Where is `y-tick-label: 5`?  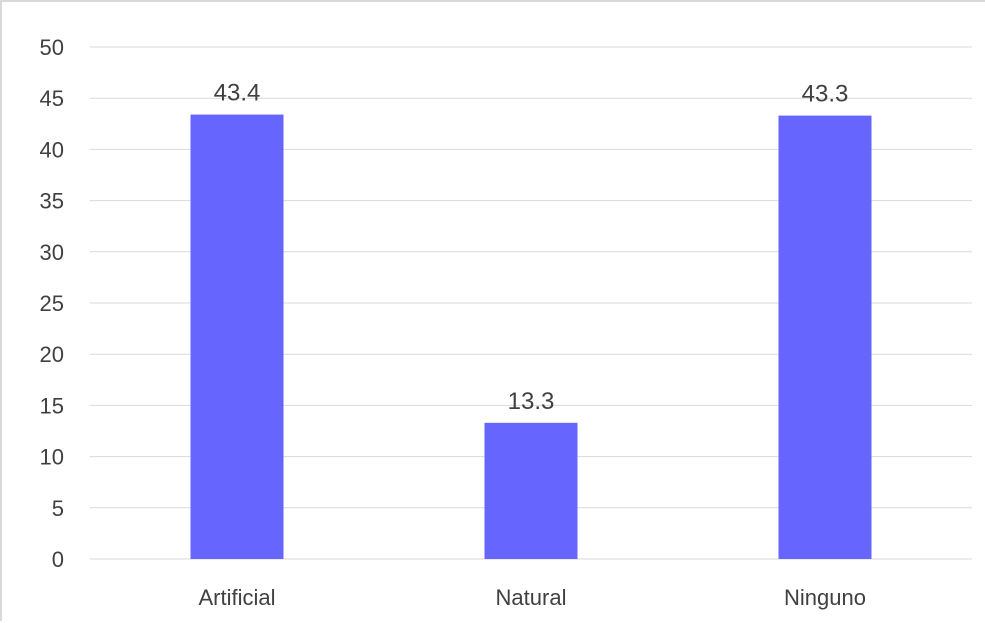
y-tick-label: 5 is located at coordinates (58, 508).